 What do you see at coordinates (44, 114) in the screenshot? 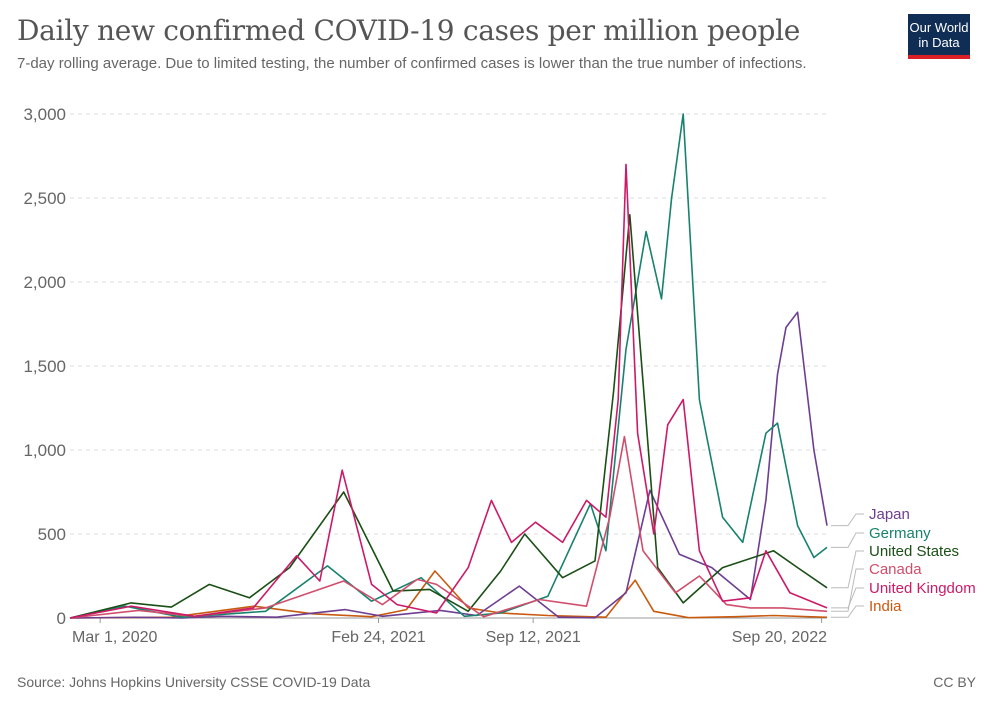
I see `y-tick-label: 3,000` at bounding box center [44, 114].